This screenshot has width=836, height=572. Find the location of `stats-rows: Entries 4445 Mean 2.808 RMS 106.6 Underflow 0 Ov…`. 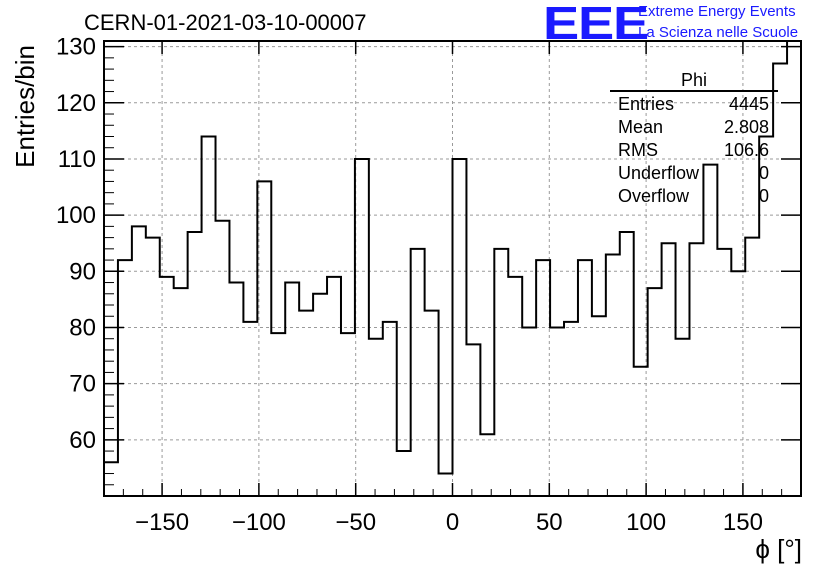

stats-rows: Entries 4445 Mean 2.808 RMS 106.6 Underflow 0 Ov… is located at coordinates (693, 150).